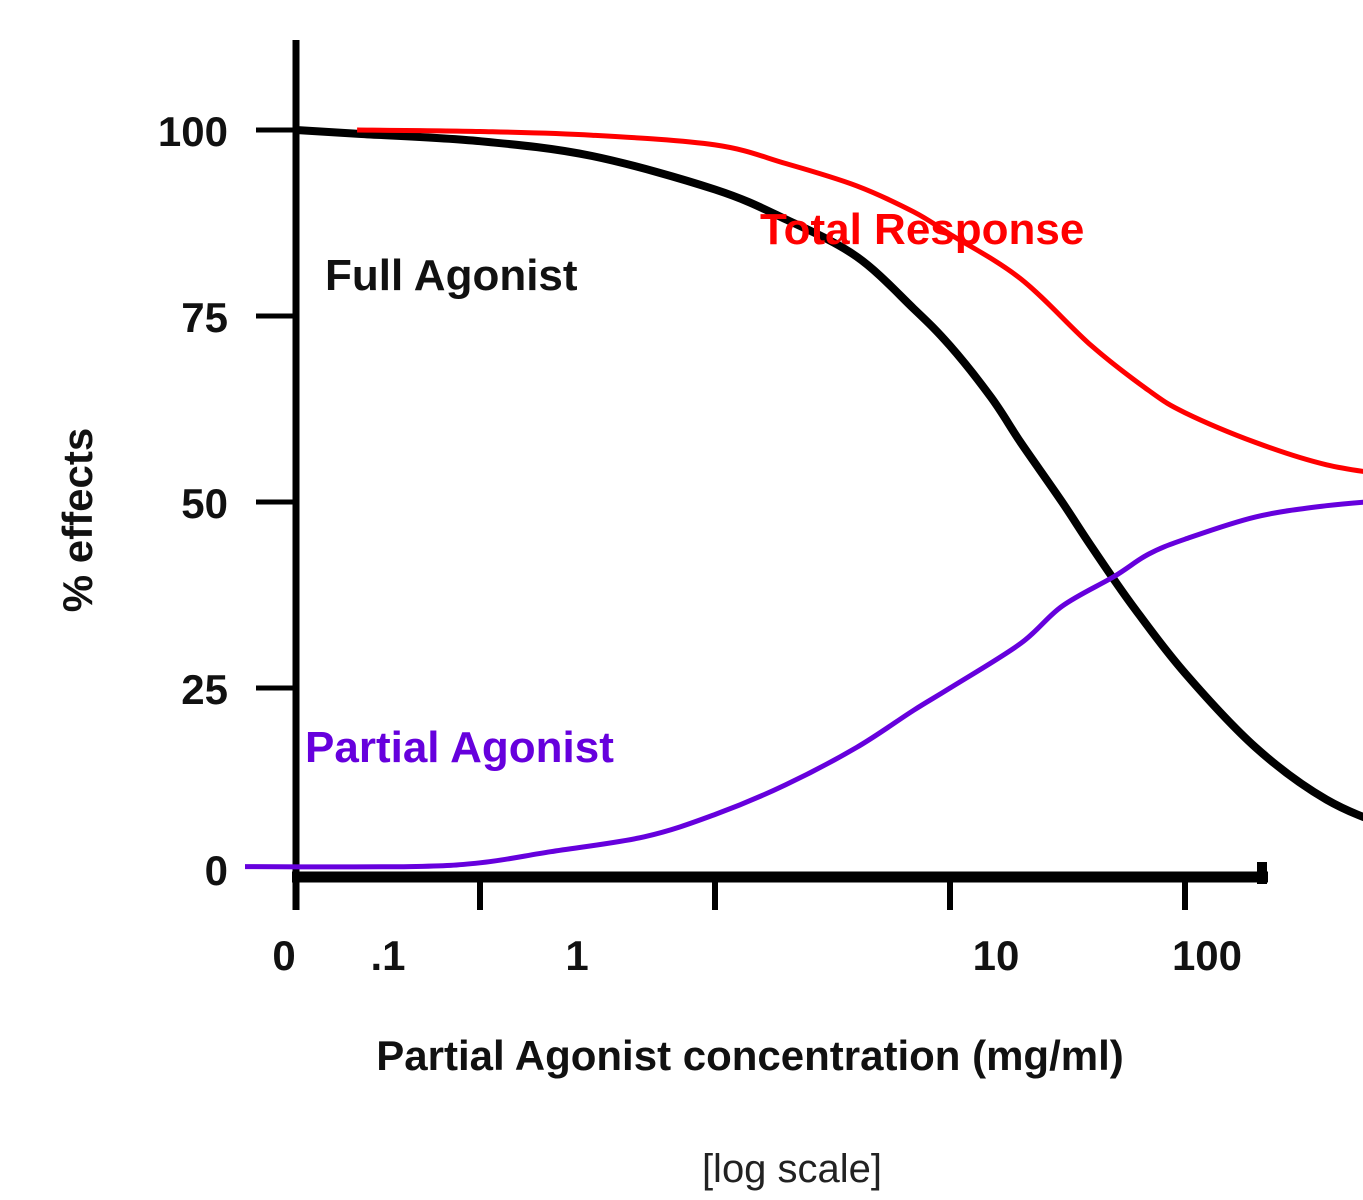 The image size is (1363, 1200). I want to click on x-tick-label-0: 0, so click(283, 955).